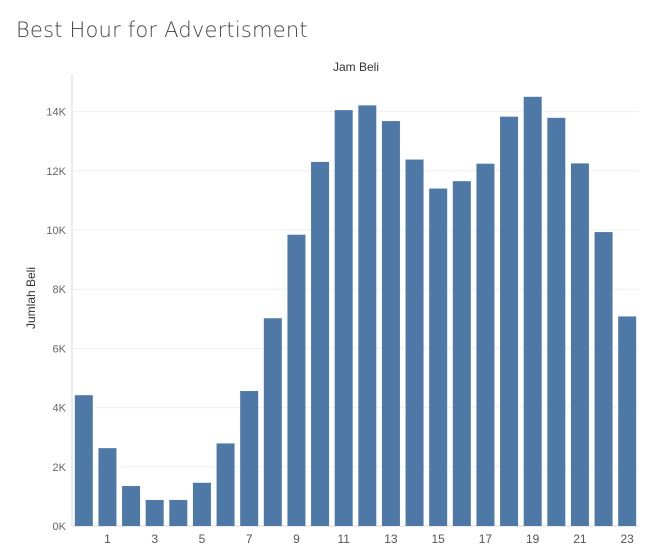 This screenshot has width=649, height=559. Describe the element at coordinates (343, 539) in the screenshot. I see `x-tick-label: 11` at that location.